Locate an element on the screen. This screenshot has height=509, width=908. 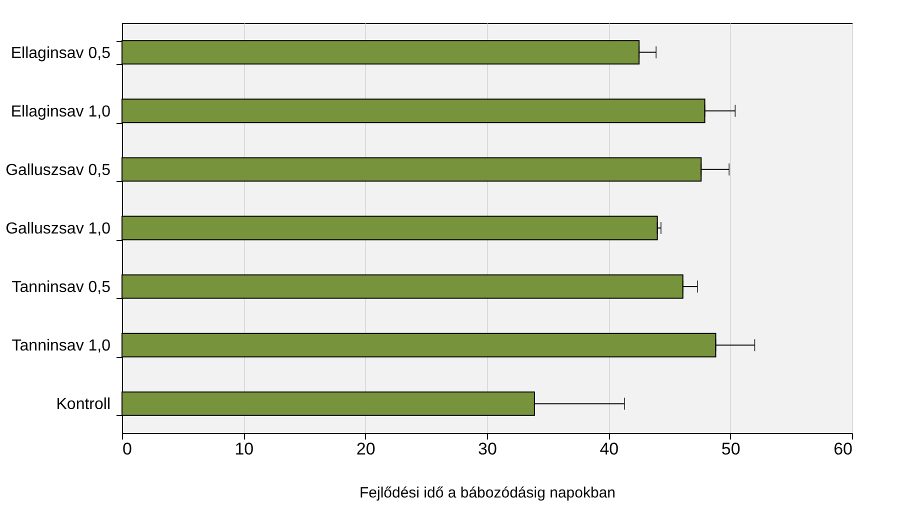
y-tick-label: Tanninsav 0,5 is located at coordinates (61, 287).